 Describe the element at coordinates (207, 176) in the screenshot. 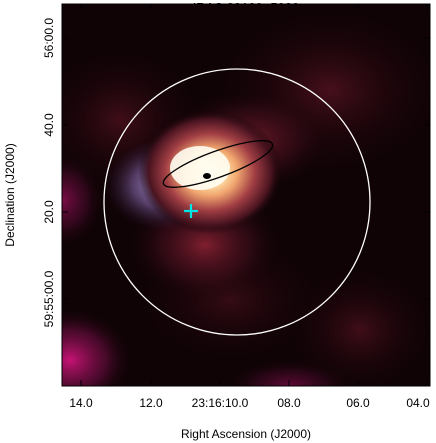

I see `source-dot` at that location.